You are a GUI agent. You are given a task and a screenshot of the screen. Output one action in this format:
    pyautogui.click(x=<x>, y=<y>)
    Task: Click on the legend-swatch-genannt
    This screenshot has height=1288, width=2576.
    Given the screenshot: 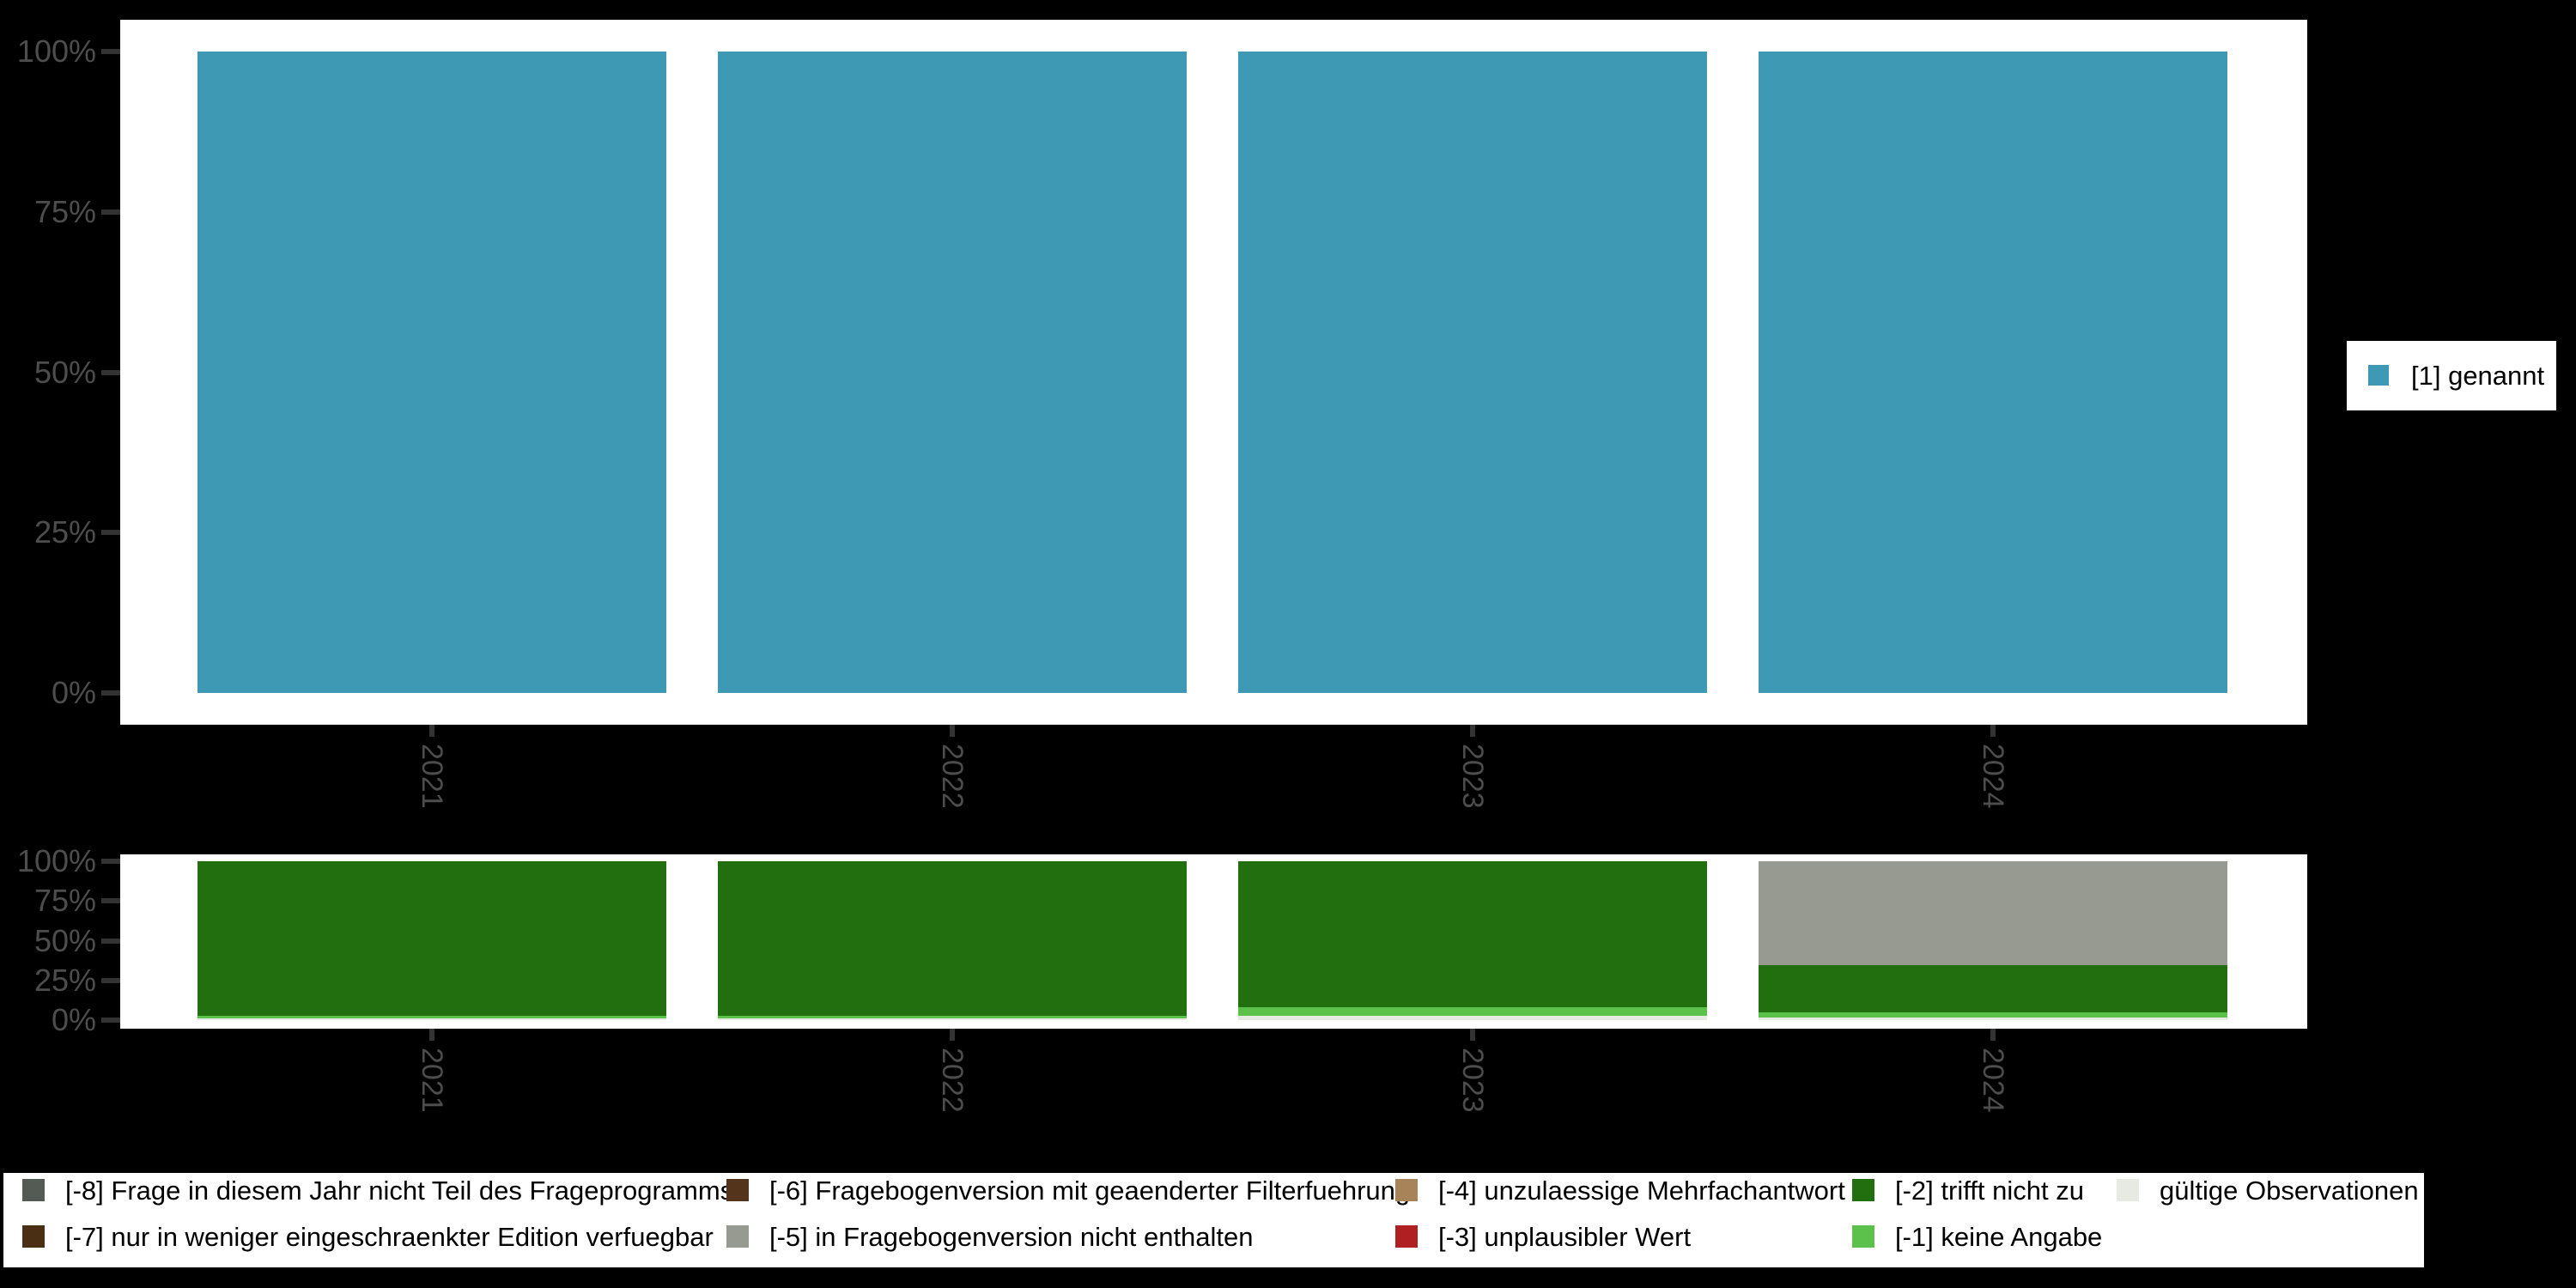 What is the action you would take?
    pyautogui.click(x=2378, y=376)
    